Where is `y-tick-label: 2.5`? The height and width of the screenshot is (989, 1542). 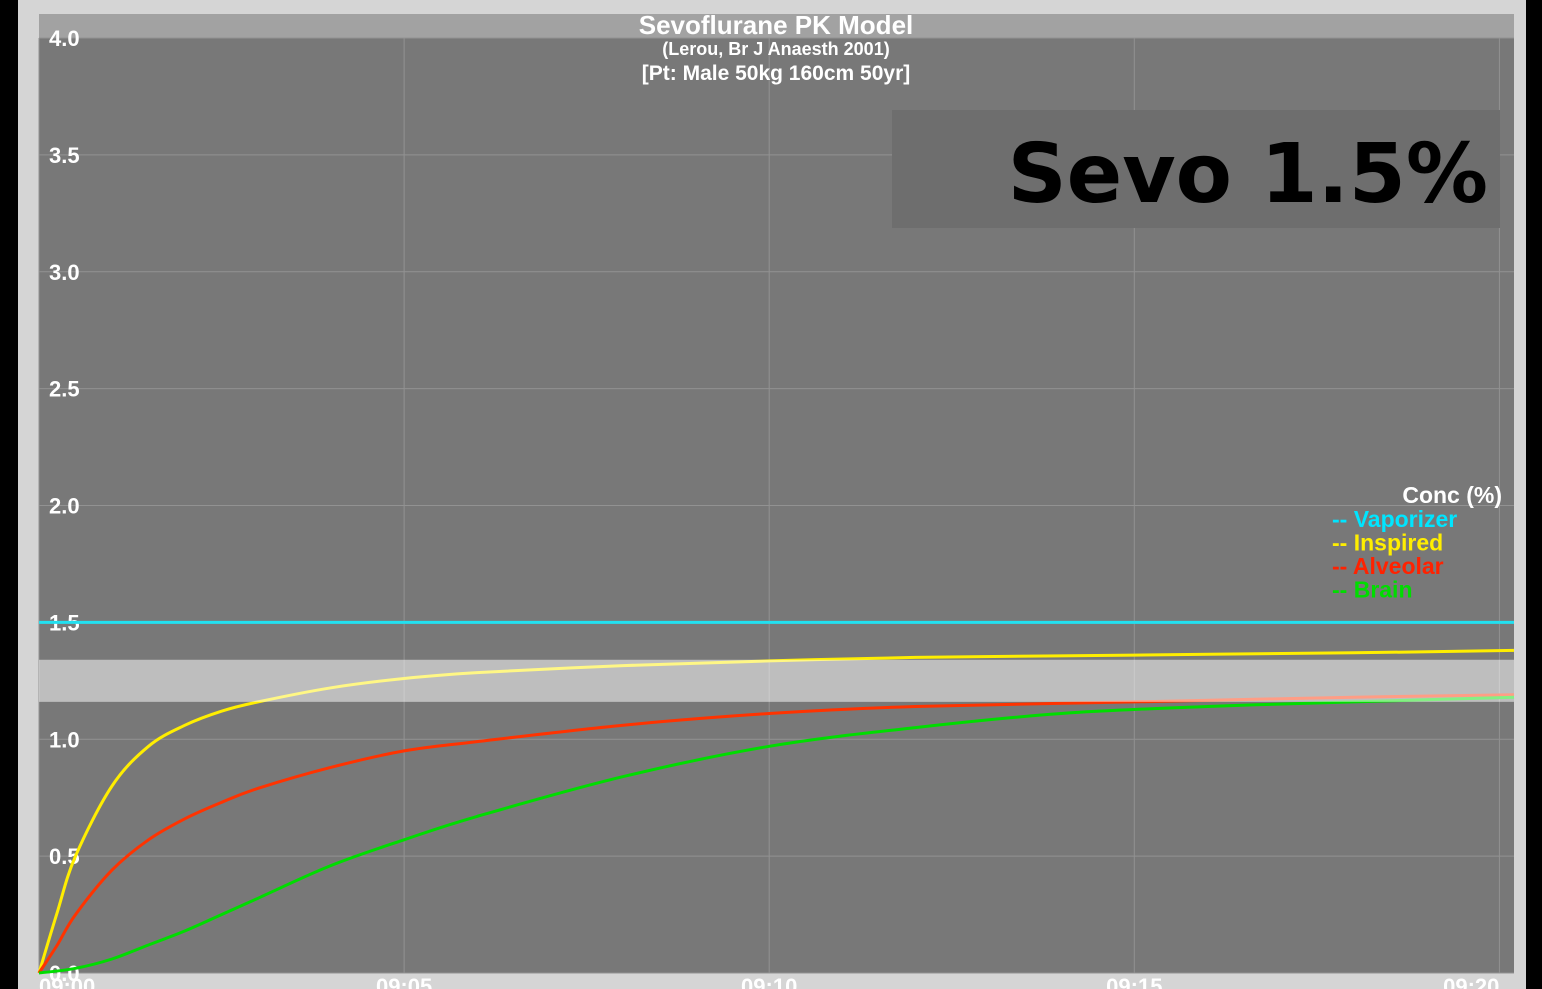 y-tick-label: 2.5 is located at coordinates (64, 389).